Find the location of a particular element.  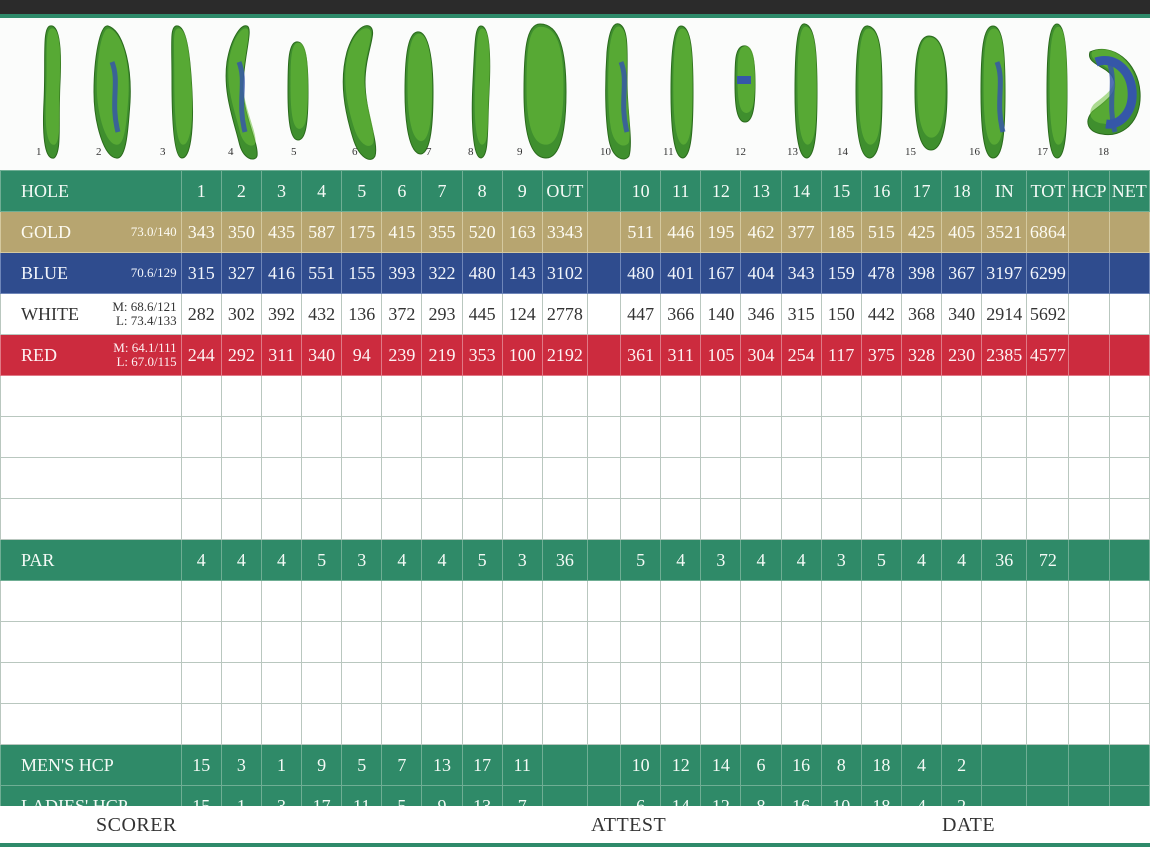

tee-row-white-cell is located at coordinates (1129, 314).